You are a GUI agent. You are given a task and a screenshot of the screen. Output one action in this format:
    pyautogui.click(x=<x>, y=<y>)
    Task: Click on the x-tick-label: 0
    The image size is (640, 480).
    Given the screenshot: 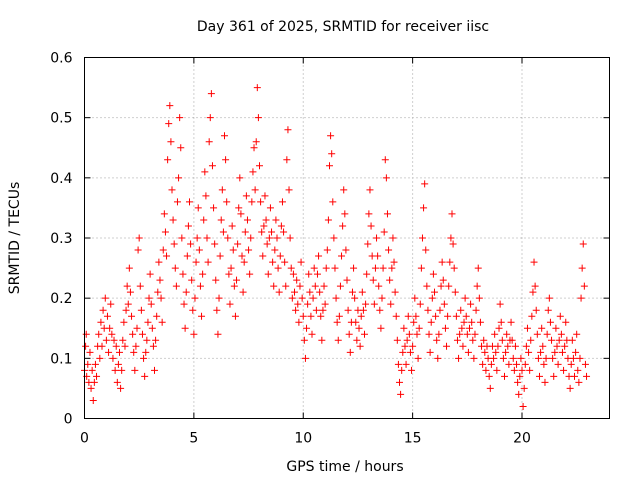 What is the action you would take?
    pyautogui.click(x=84, y=439)
    